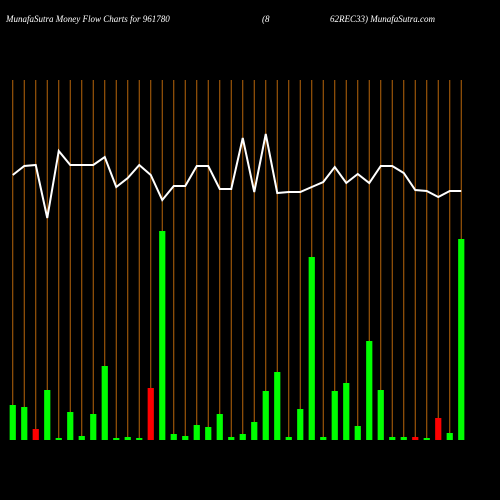  Describe the element at coordinates (266, 19) in the screenshot. I see `chart-subtitle: (8` at that location.